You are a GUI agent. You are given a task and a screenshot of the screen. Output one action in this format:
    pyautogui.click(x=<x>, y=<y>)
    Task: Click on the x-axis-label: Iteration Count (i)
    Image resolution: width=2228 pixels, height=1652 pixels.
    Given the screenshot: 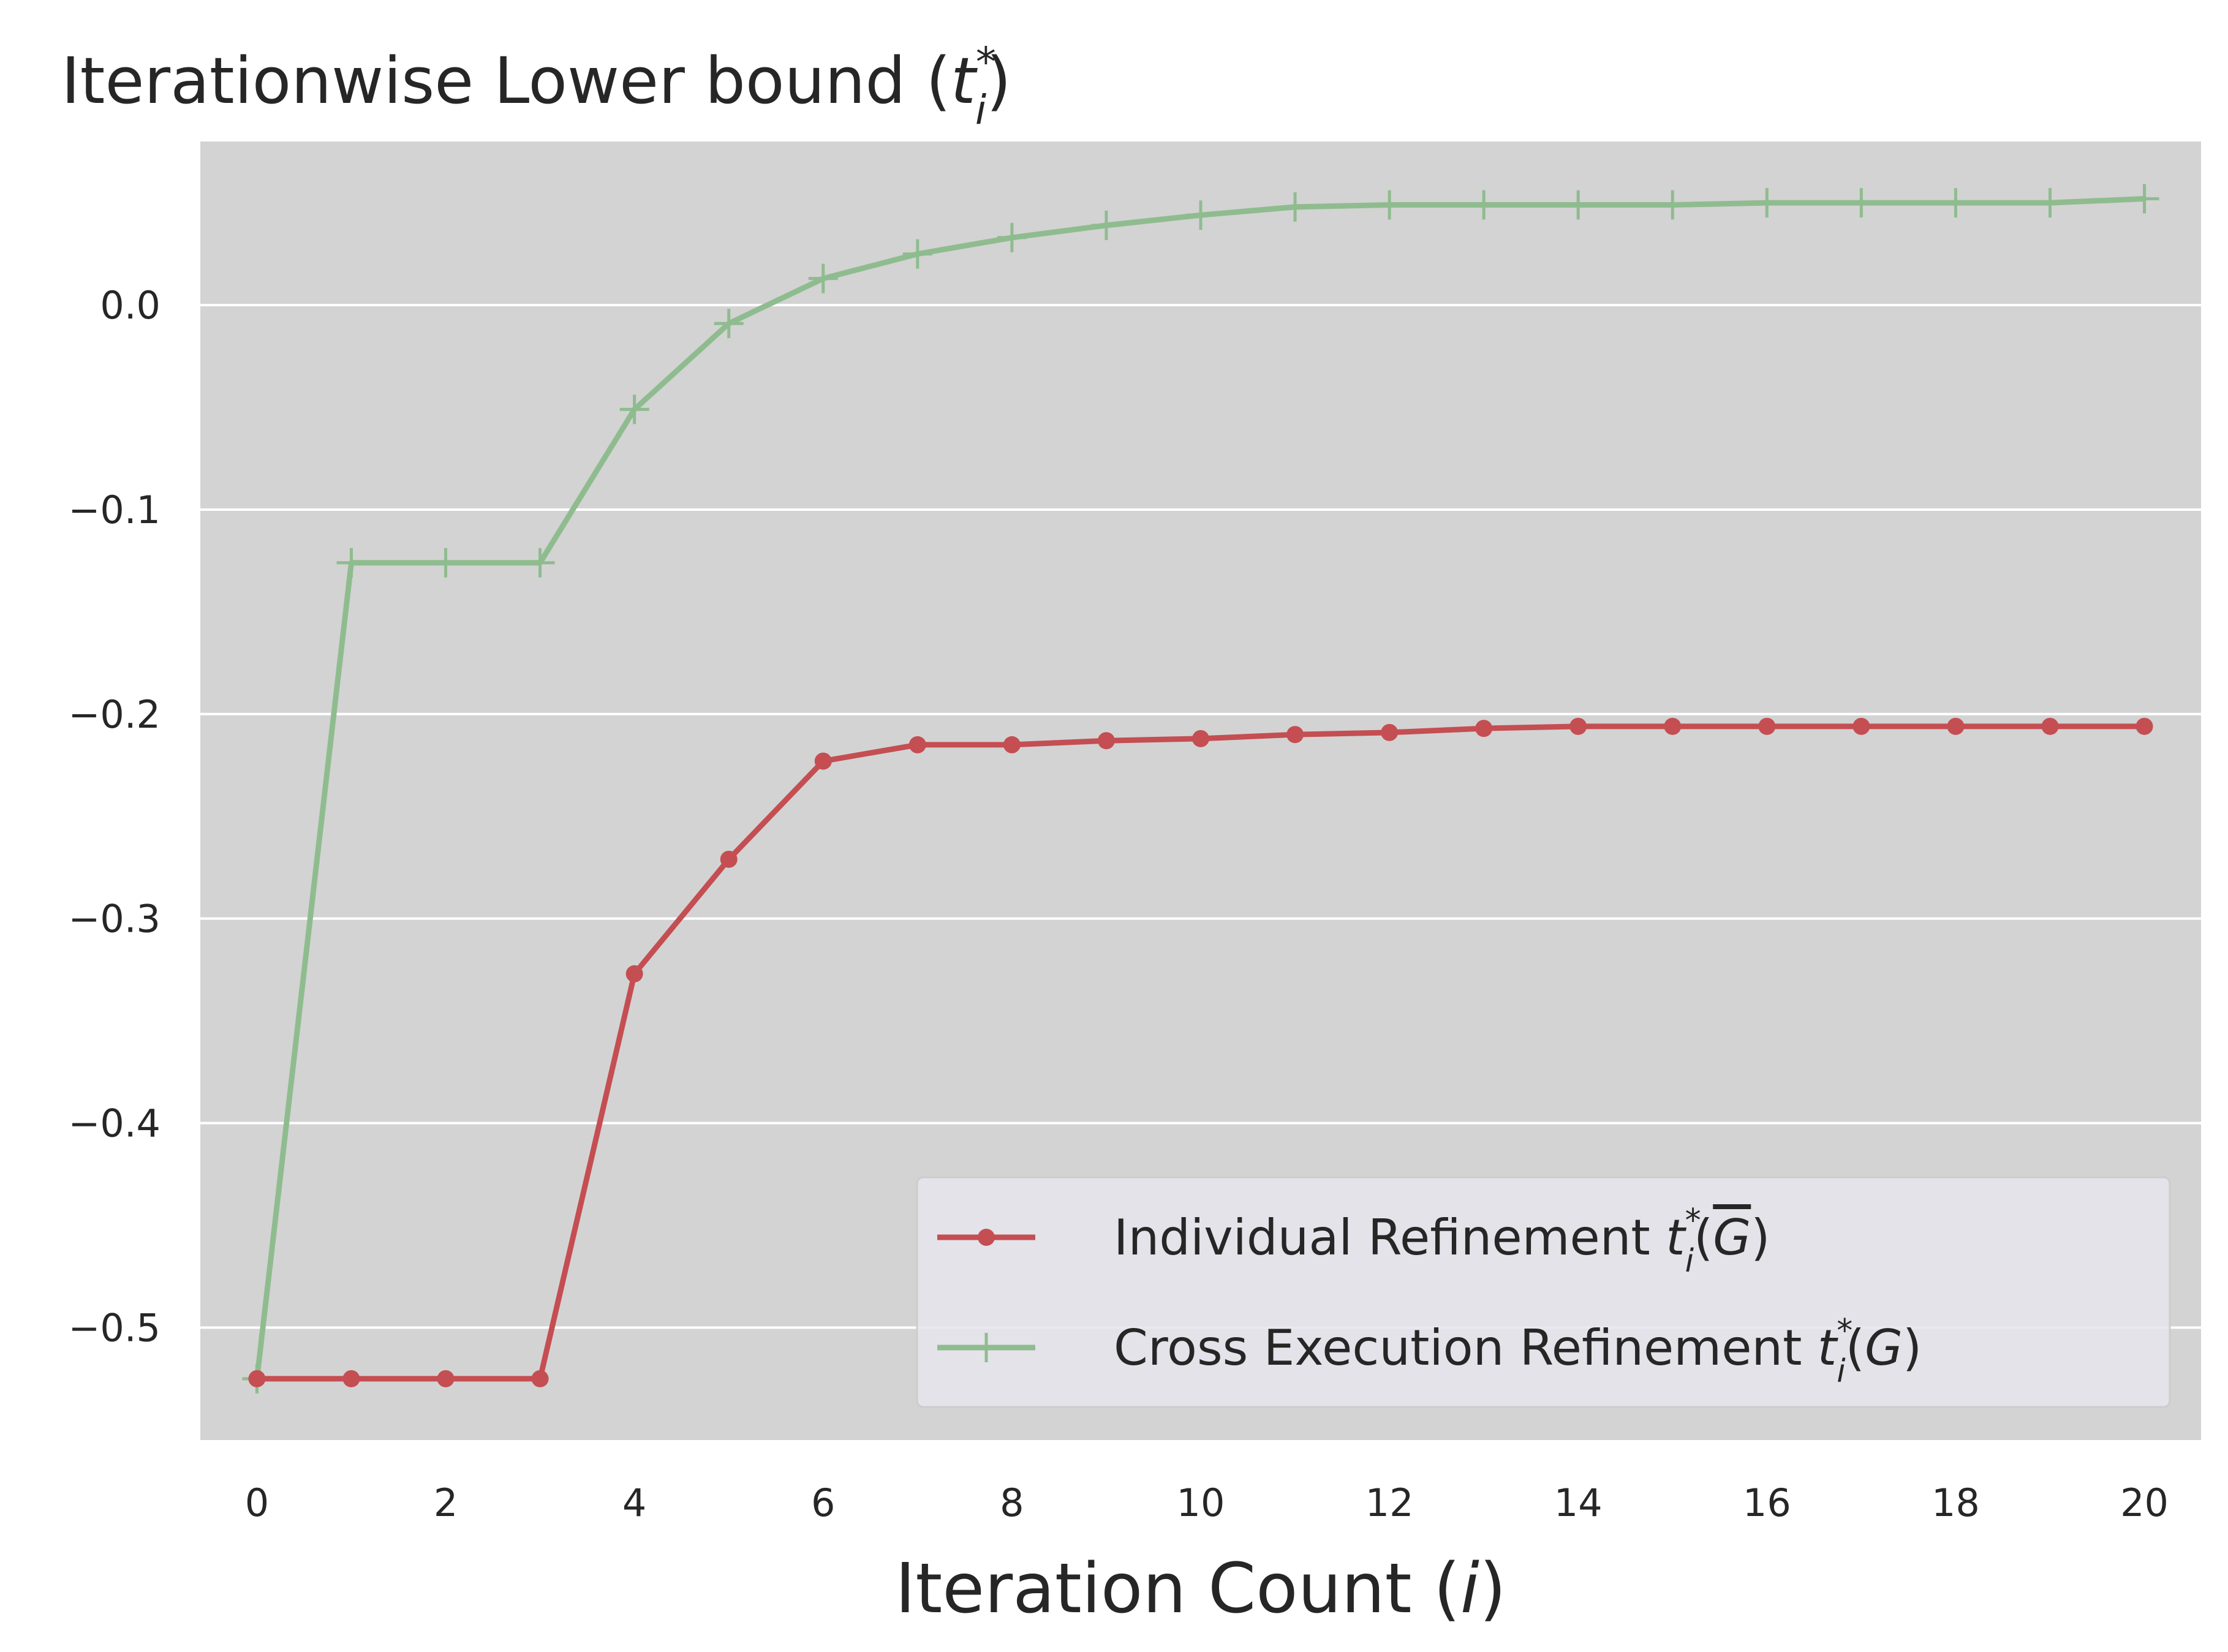 What is the action you would take?
    pyautogui.click(x=1200, y=1589)
    